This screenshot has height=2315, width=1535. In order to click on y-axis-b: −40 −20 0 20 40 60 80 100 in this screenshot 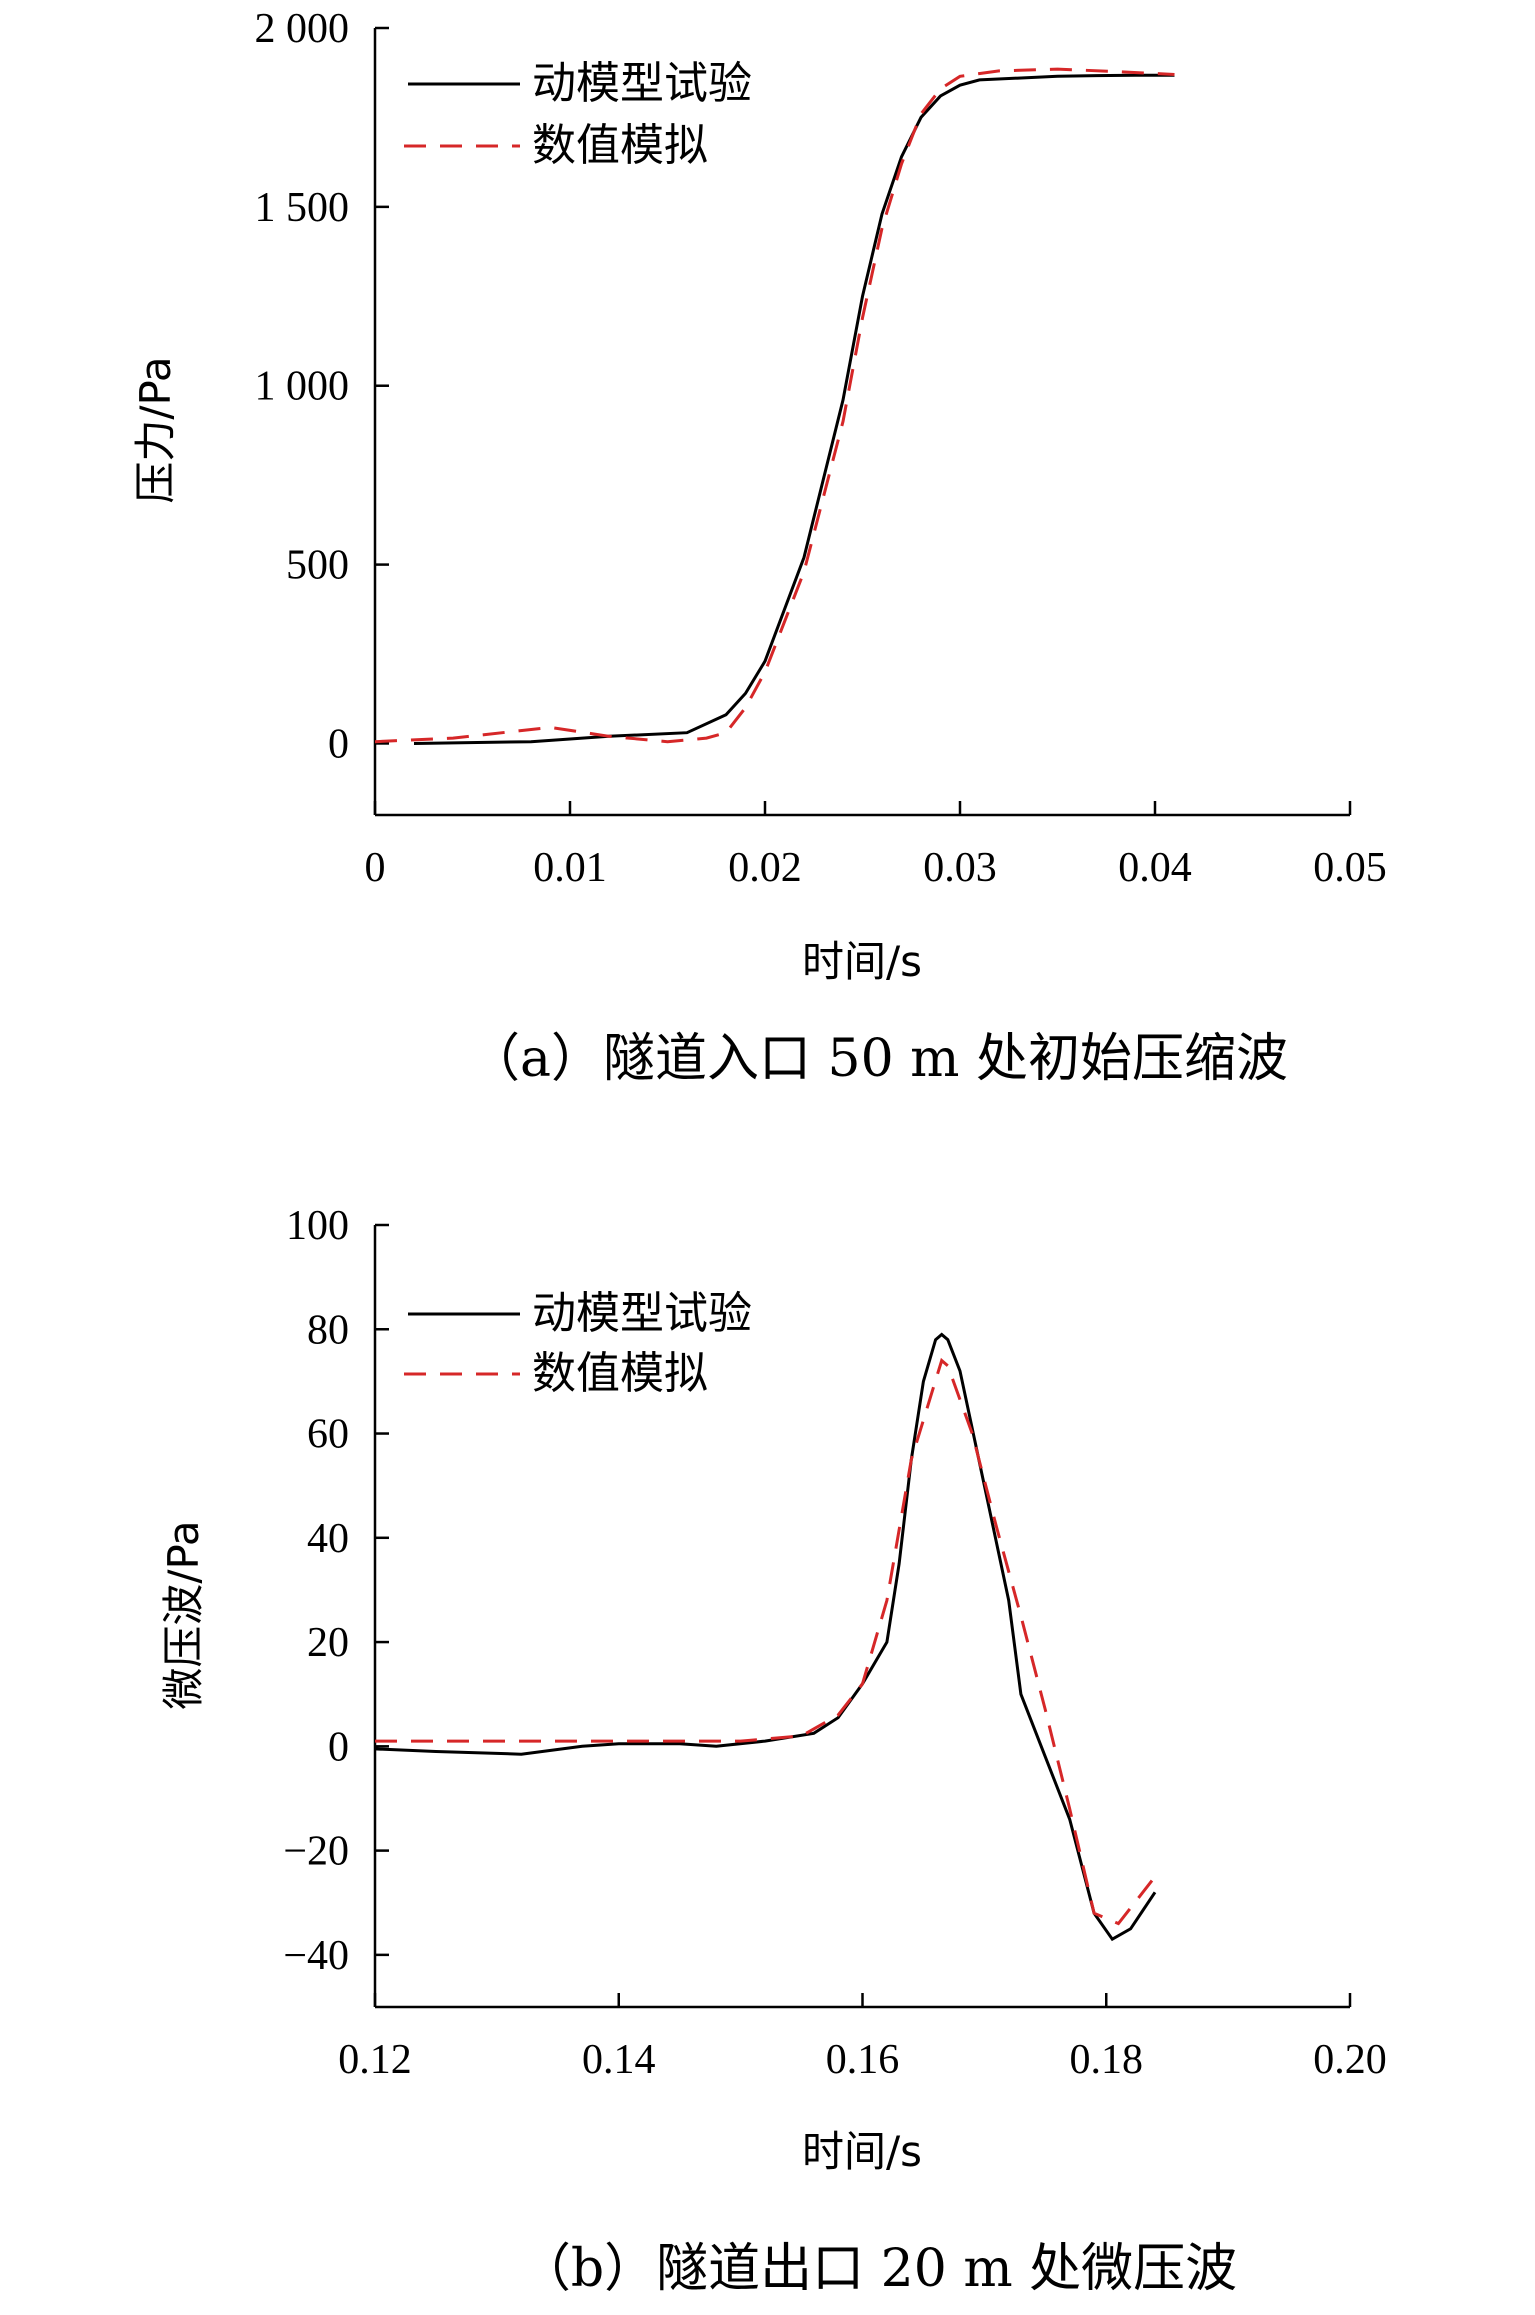, I will do `click(336, 1605)`.